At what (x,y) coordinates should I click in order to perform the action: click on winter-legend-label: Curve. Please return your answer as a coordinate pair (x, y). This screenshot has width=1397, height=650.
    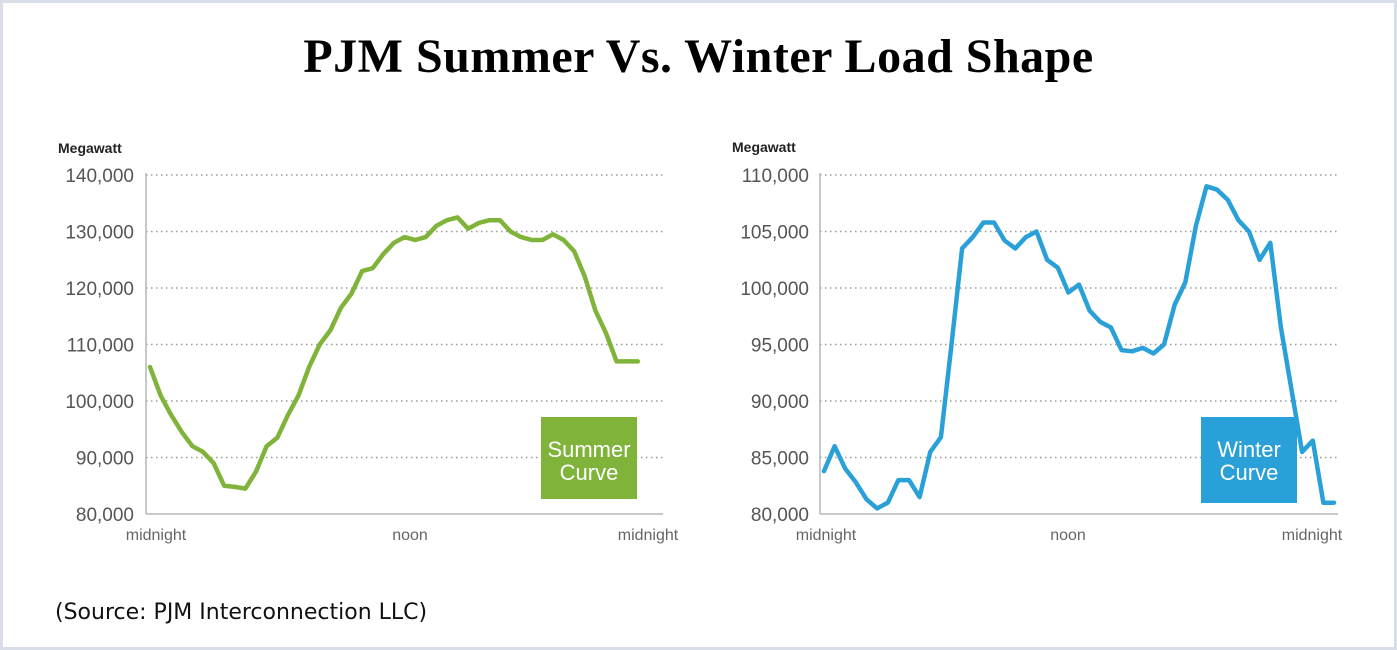
    Looking at the image, I should click on (1249, 472).